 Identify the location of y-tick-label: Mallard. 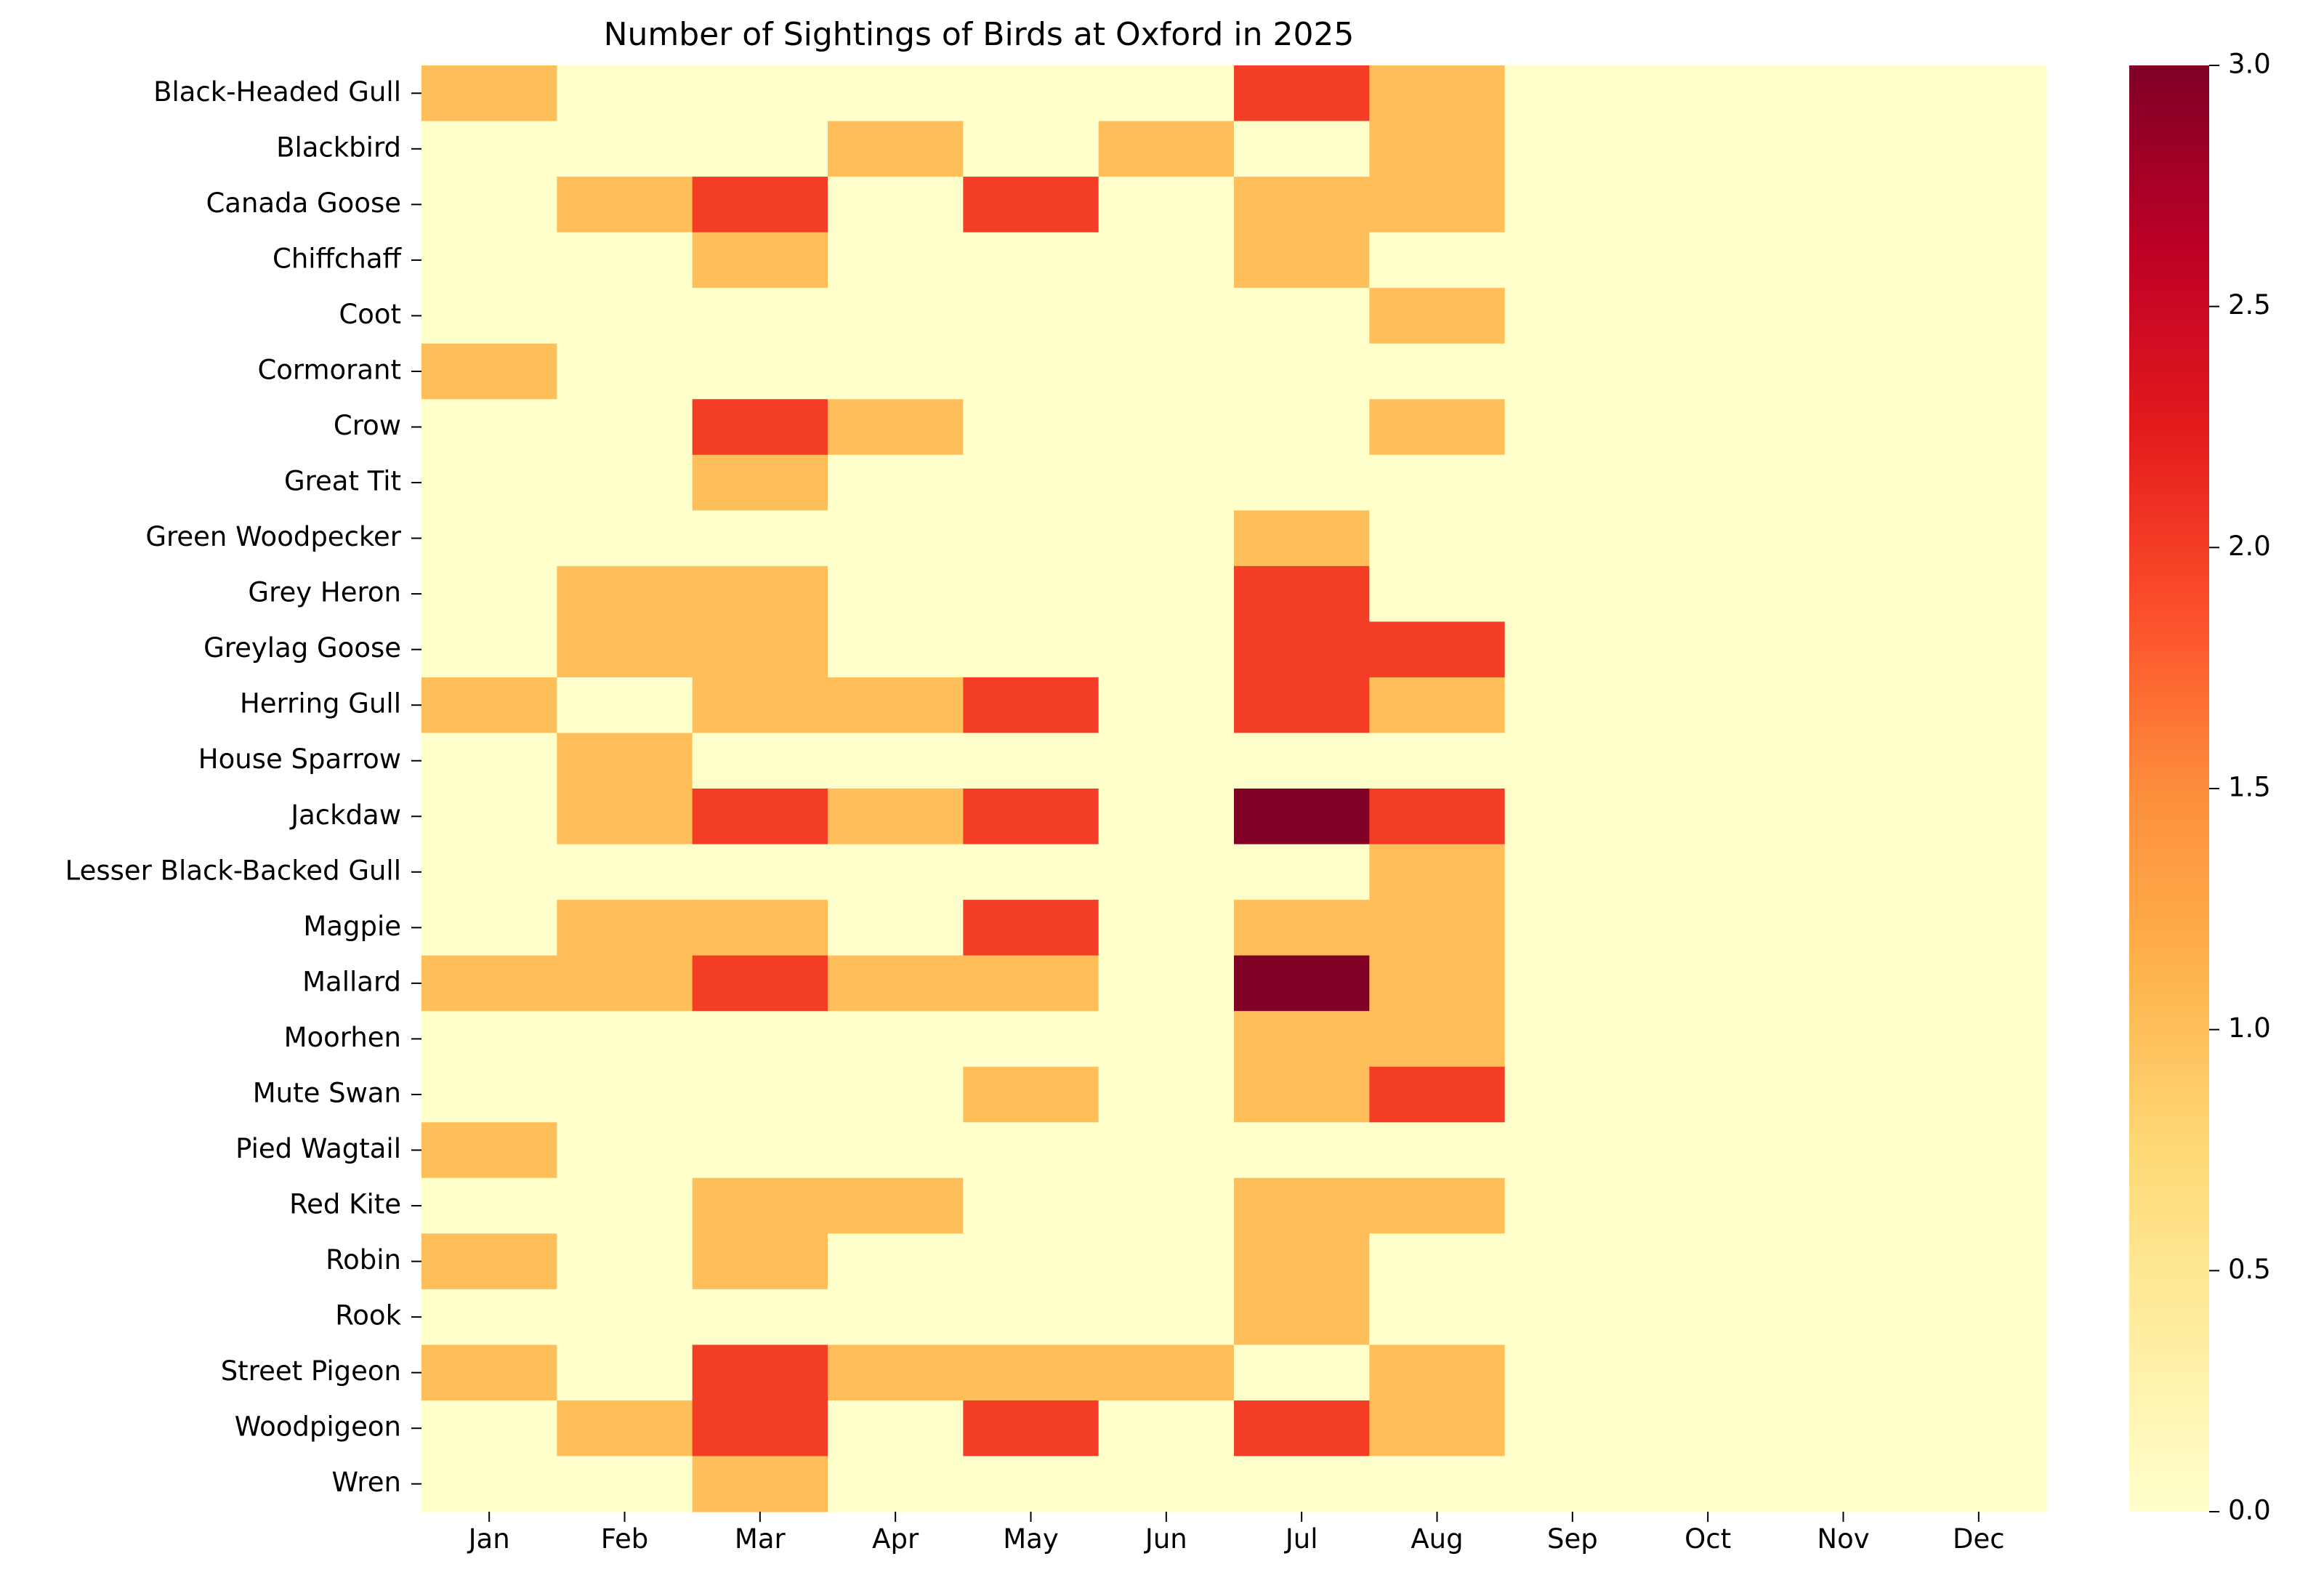
(351, 981).